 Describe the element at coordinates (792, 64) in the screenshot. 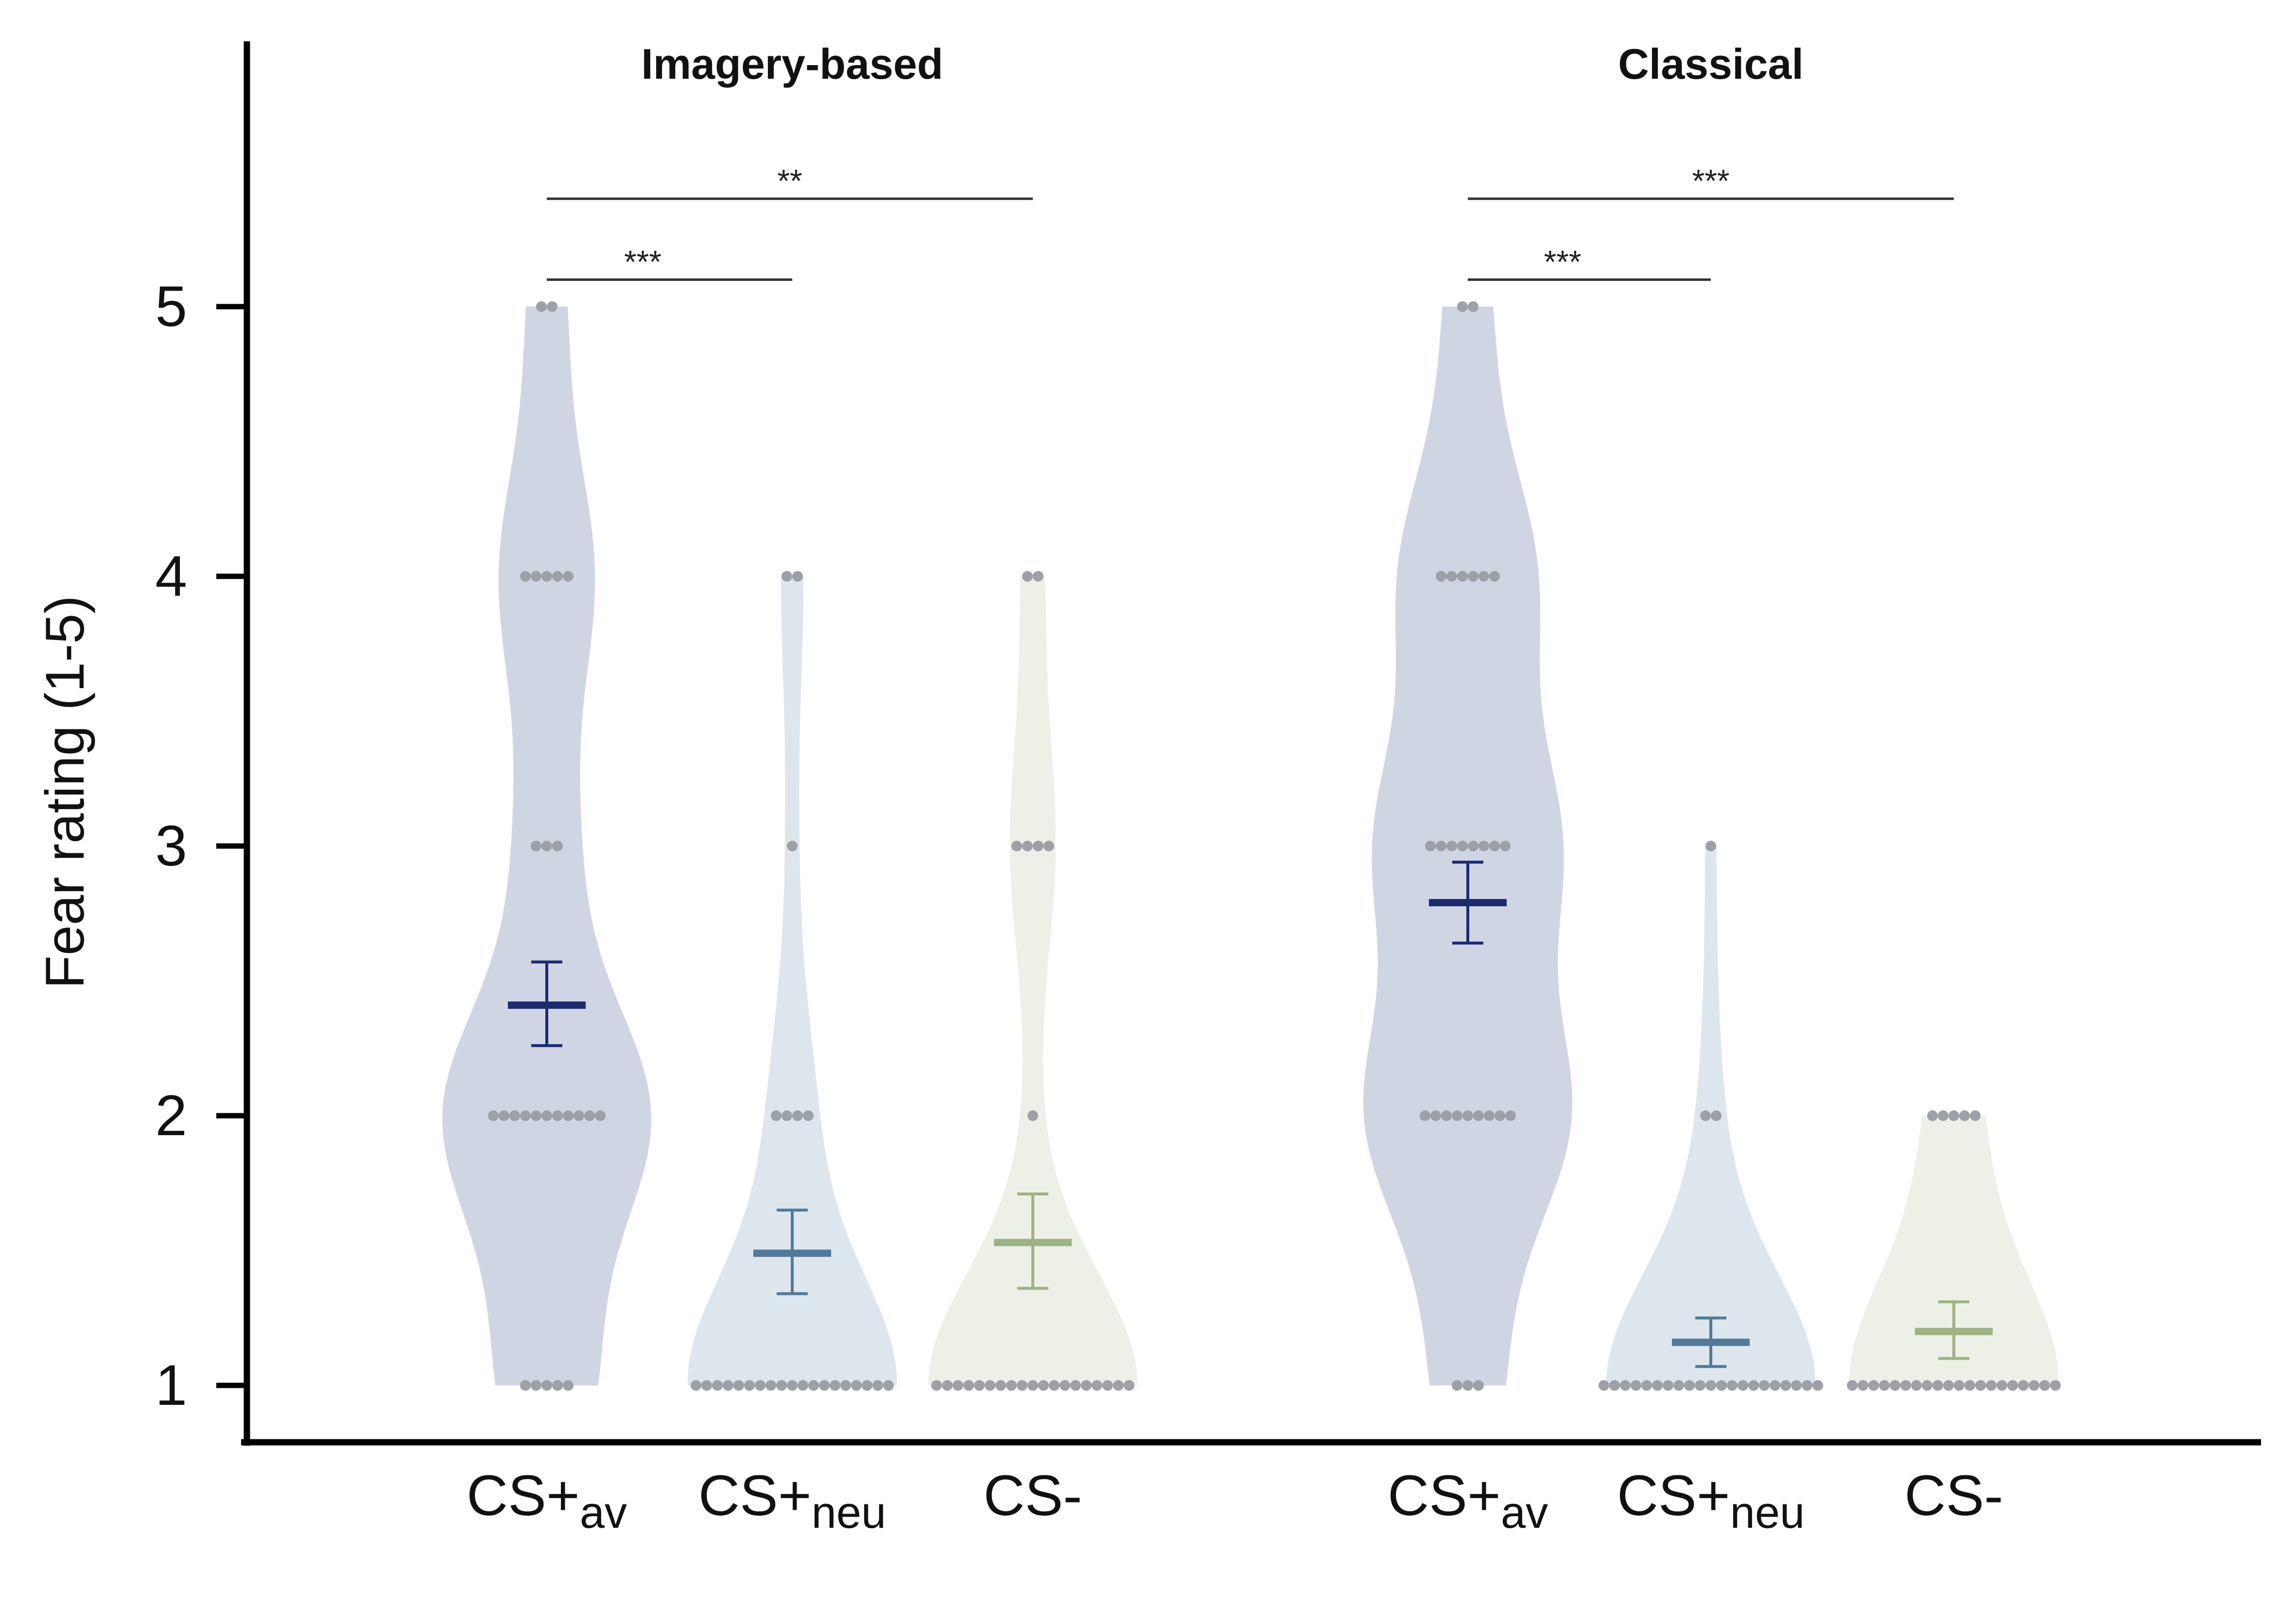

I see `group-title-0: Imagery-based` at that location.